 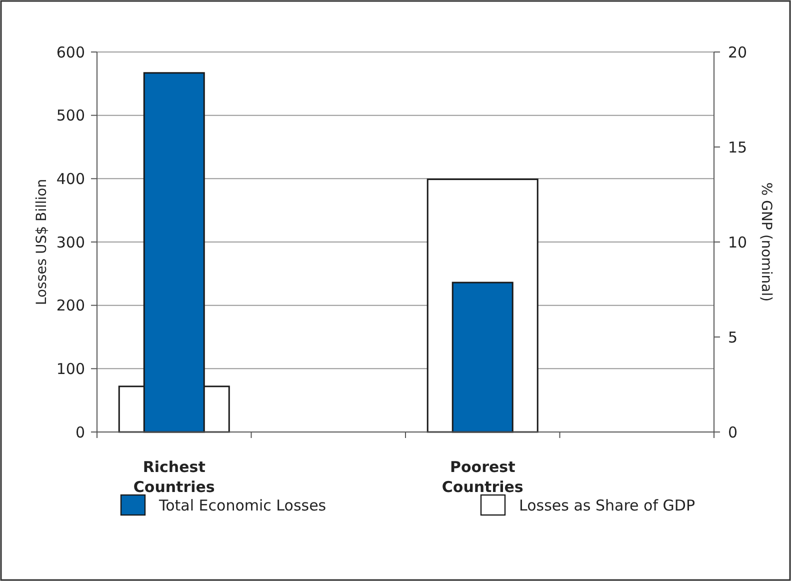 I want to click on y2-tick-label: 15, so click(x=738, y=147).